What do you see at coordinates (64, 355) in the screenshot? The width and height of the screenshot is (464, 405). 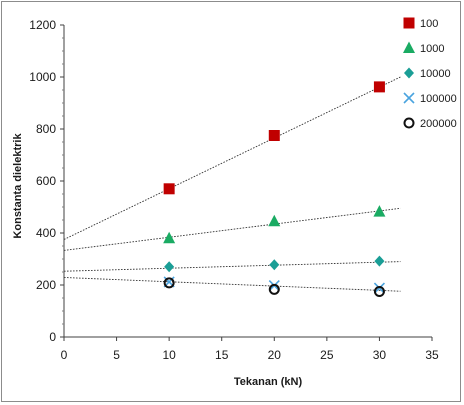 I see `x-tick-label: 0` at bounding box center [64, 355].